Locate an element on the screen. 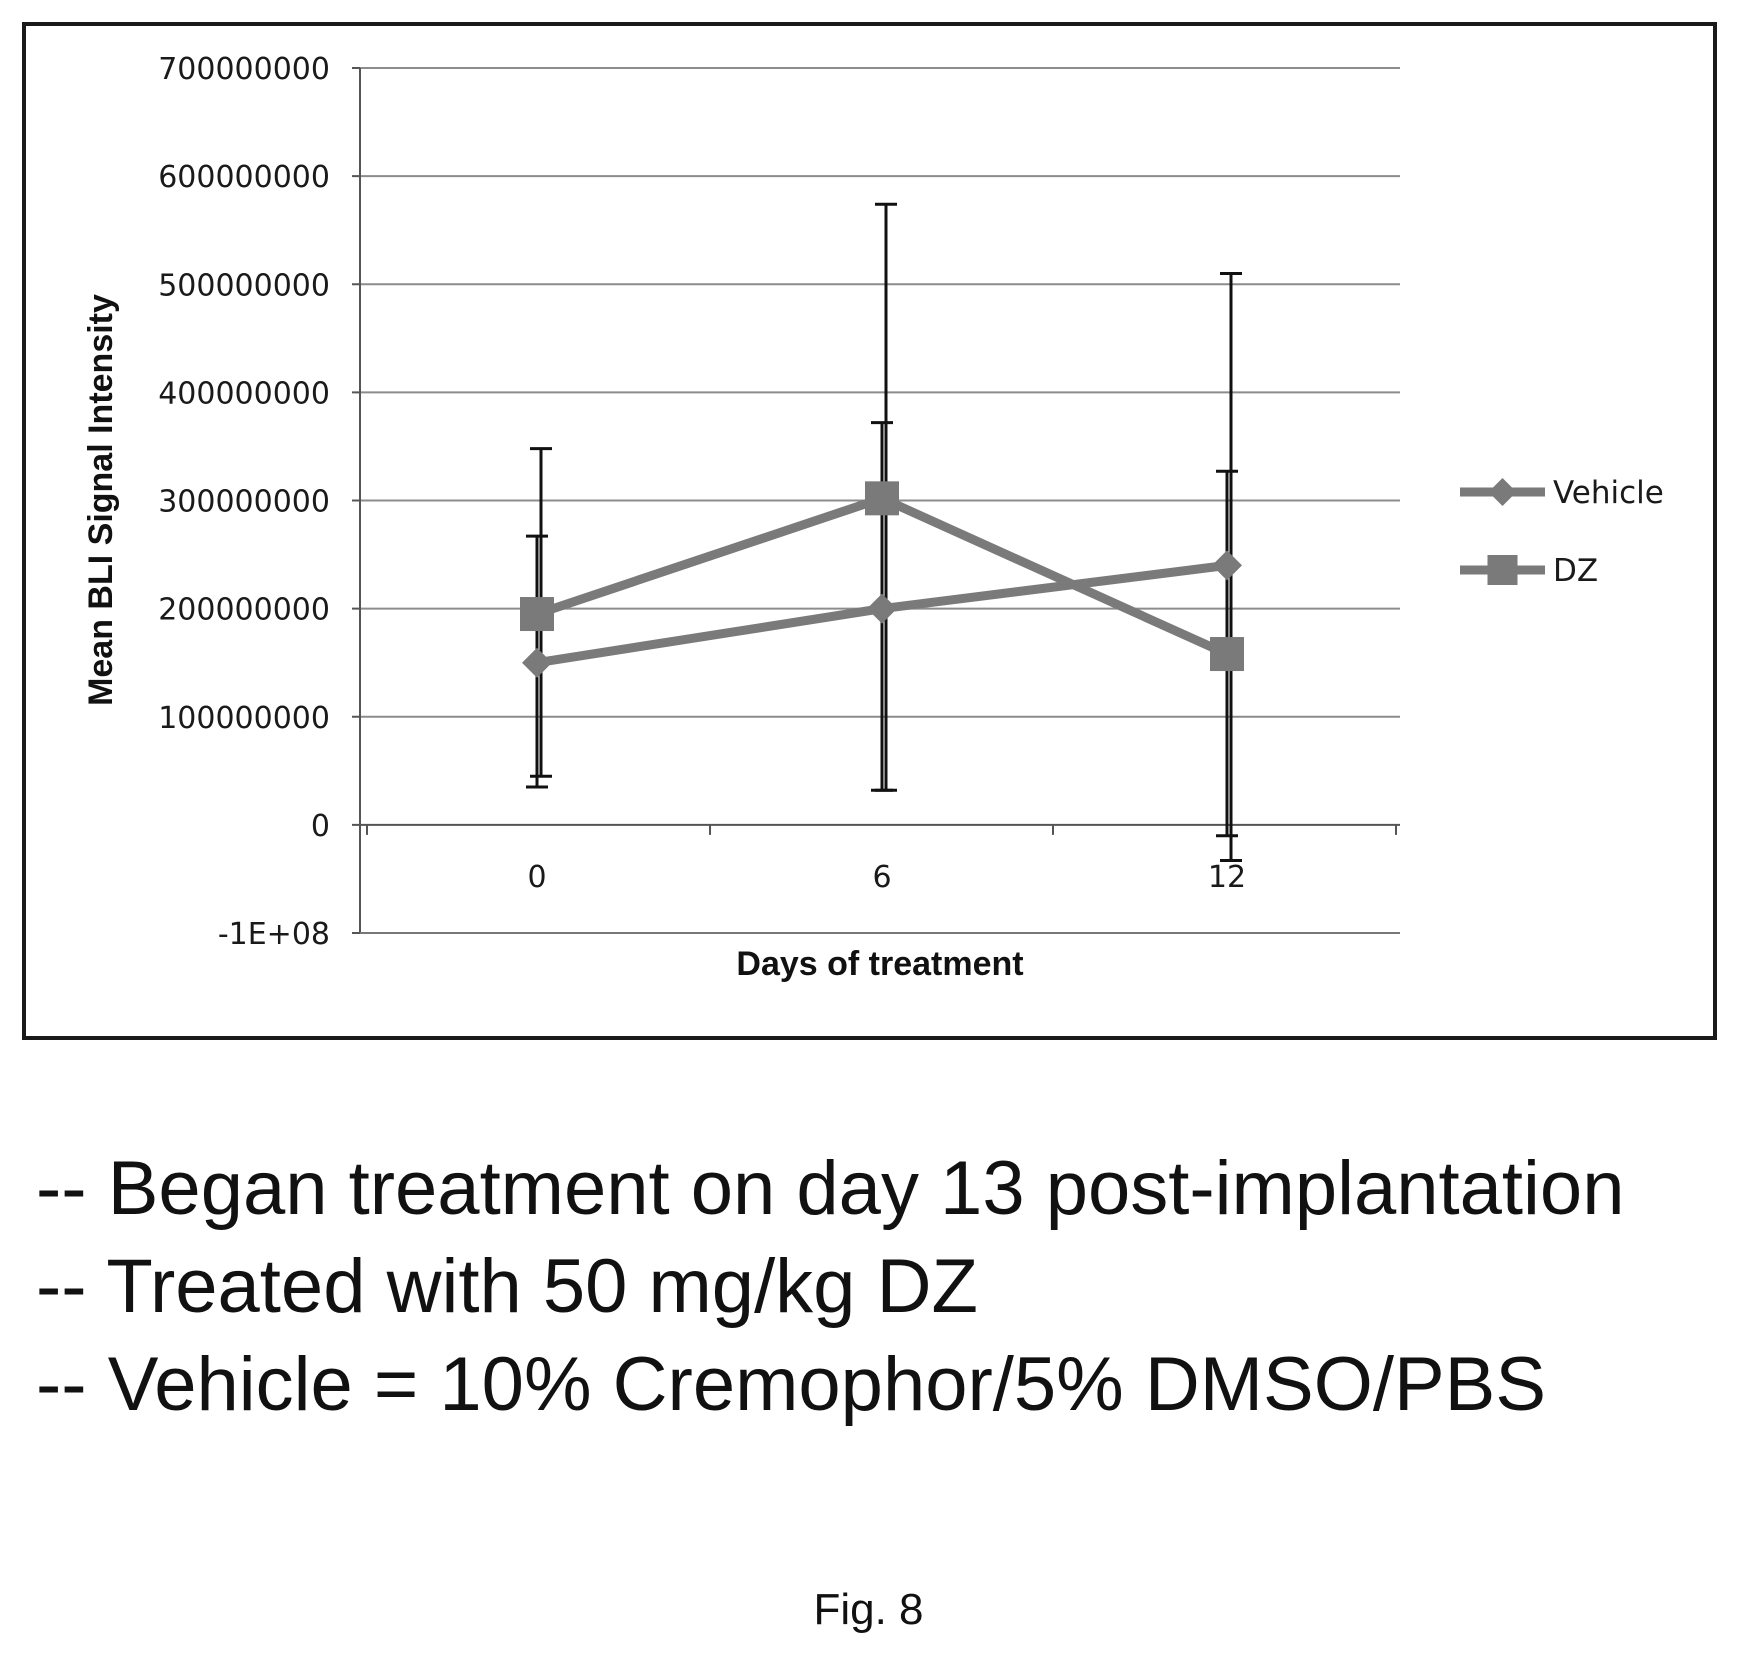  y-tick-label: 200000000 is located at coordinates (244, 610).